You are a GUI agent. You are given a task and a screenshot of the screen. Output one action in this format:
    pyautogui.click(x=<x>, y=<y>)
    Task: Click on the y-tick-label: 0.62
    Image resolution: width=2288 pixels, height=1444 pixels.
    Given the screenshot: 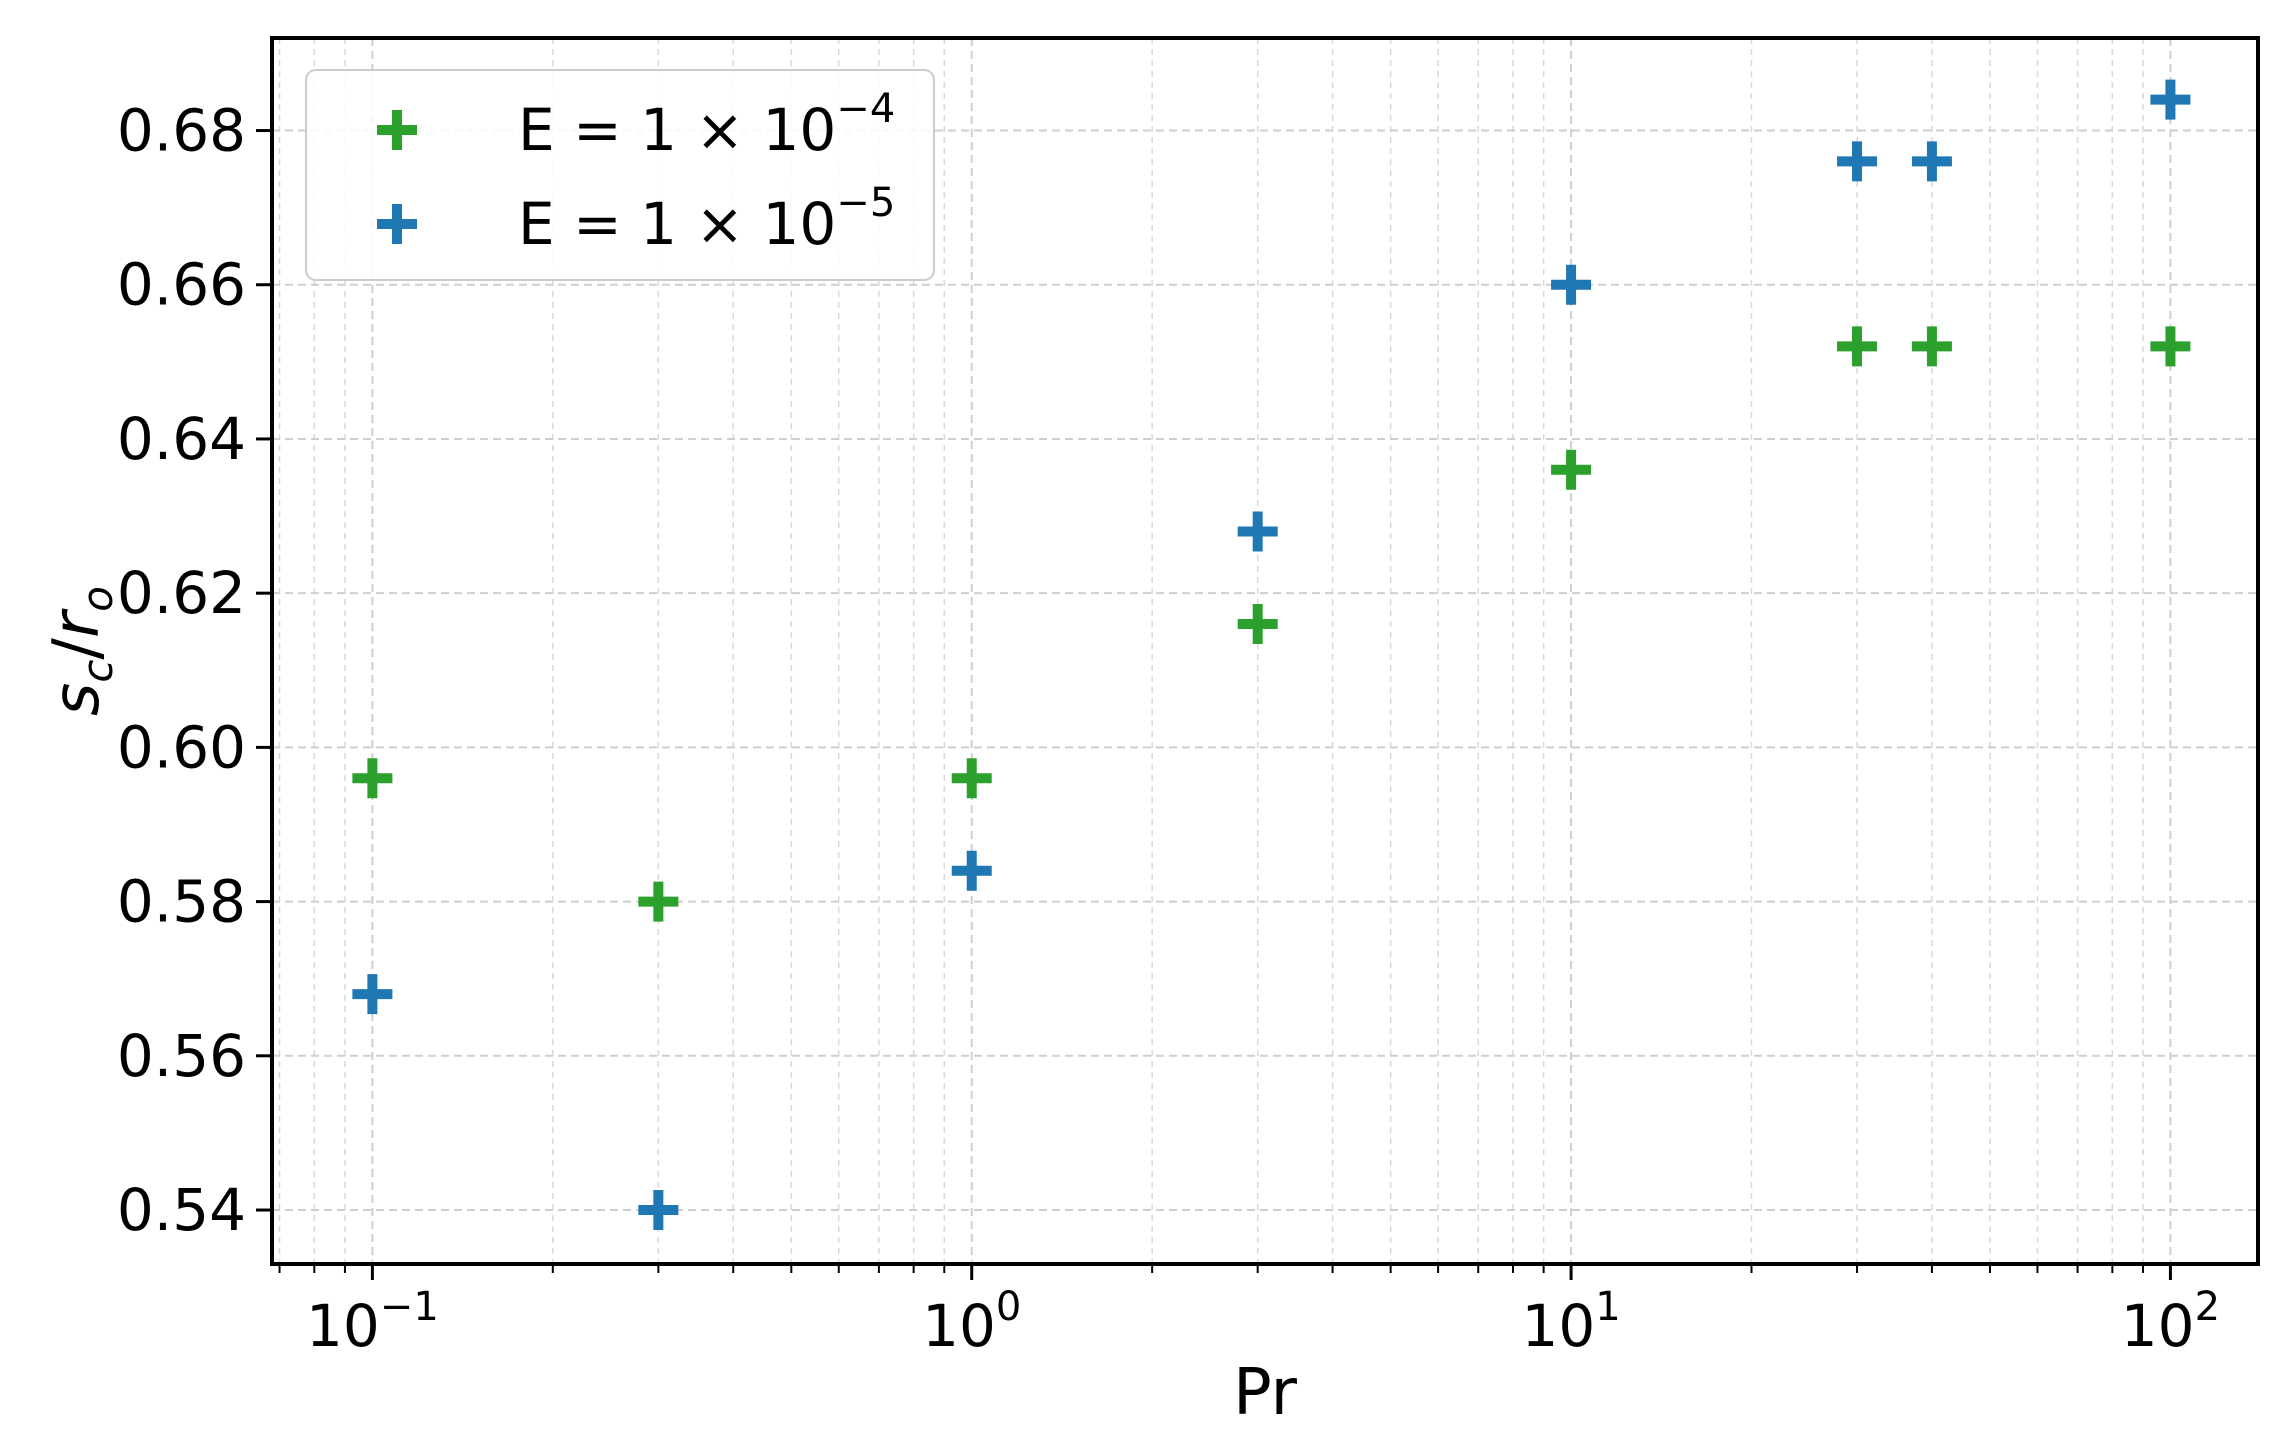 What is the action you would take?
    pyautogui.click(x=181, y=593)
    